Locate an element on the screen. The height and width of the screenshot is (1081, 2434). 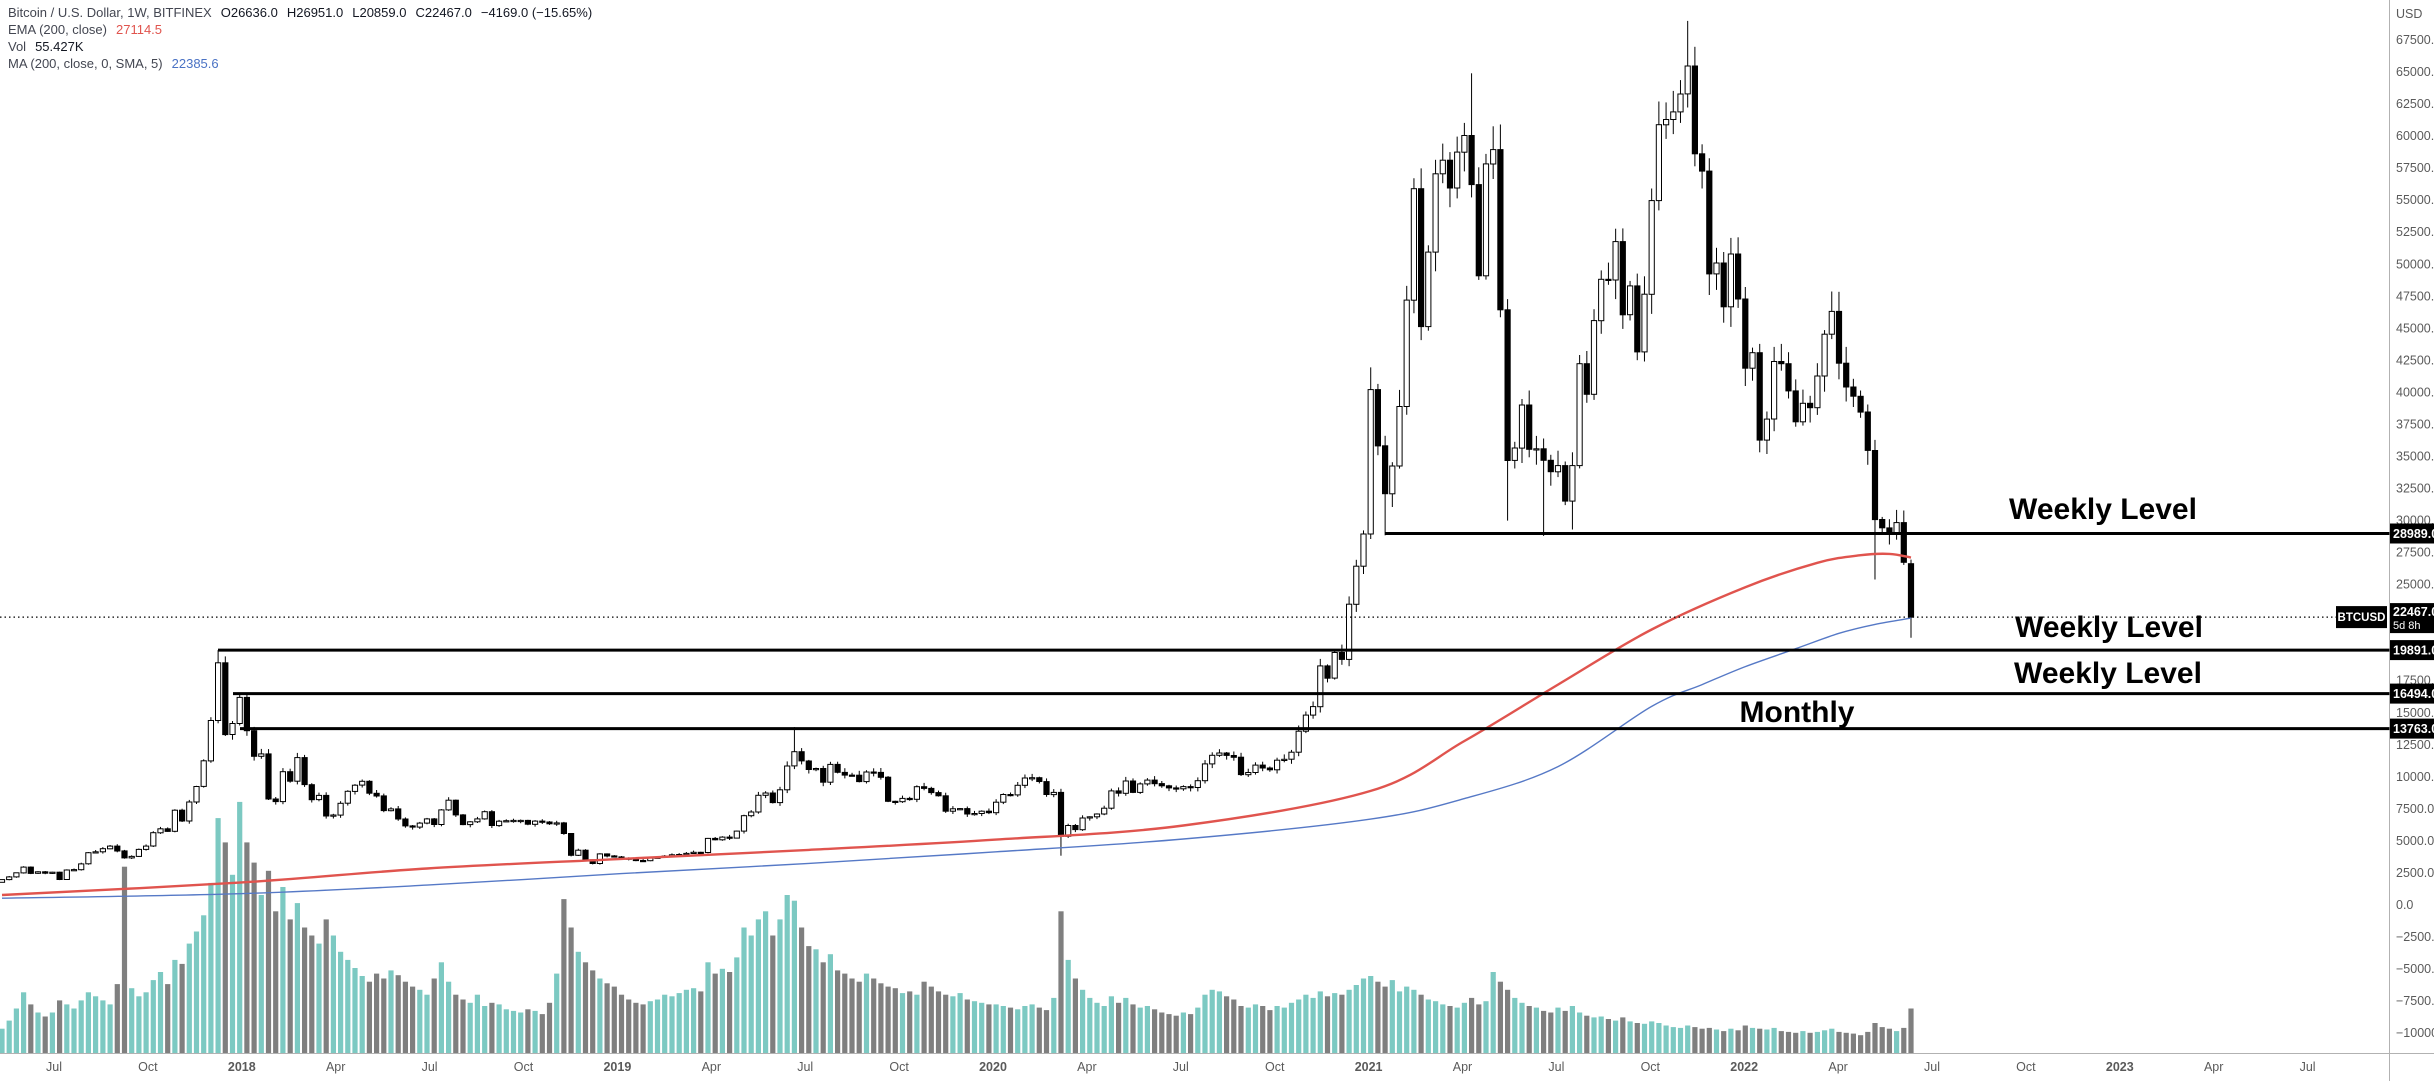
ema-value: 27114.5 is located at coordinates (139, 29).